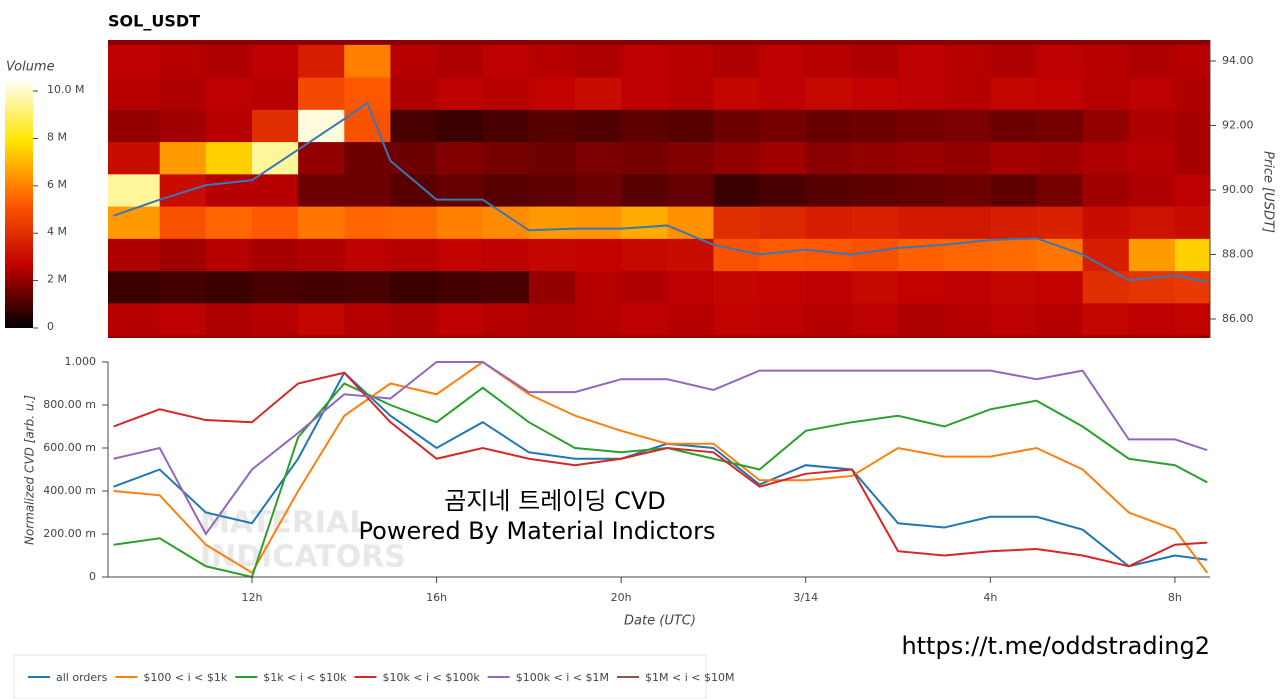 The height and width of the screenshot is (699, 1280). What do you see at coordinates (305, 677) in the screenshot?
I see `legend-label: $1k < i < $10k` at bounding box center [305, 677].